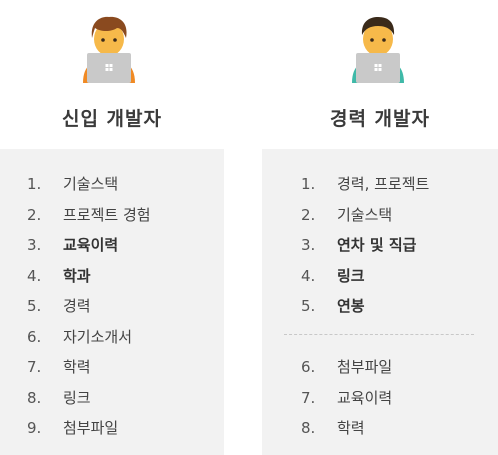 The image size is (498, 455). Describe the element at coordinates (112, 276) in the screenshot. I see `list-item: 4. 학과` at that location.